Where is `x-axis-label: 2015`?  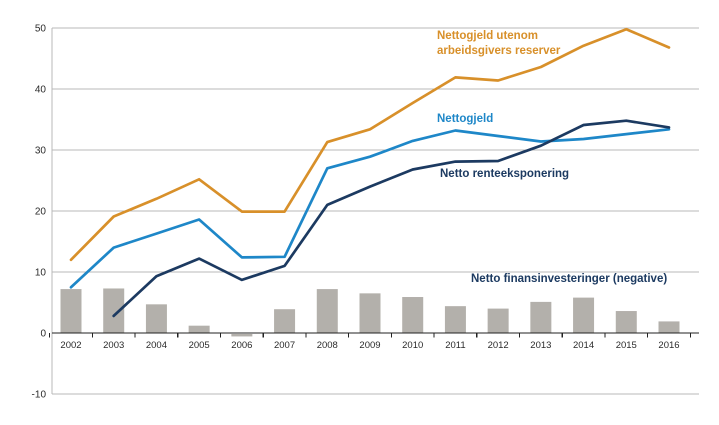
x-axis-label: 2015 is located at coordinates (626, 345).